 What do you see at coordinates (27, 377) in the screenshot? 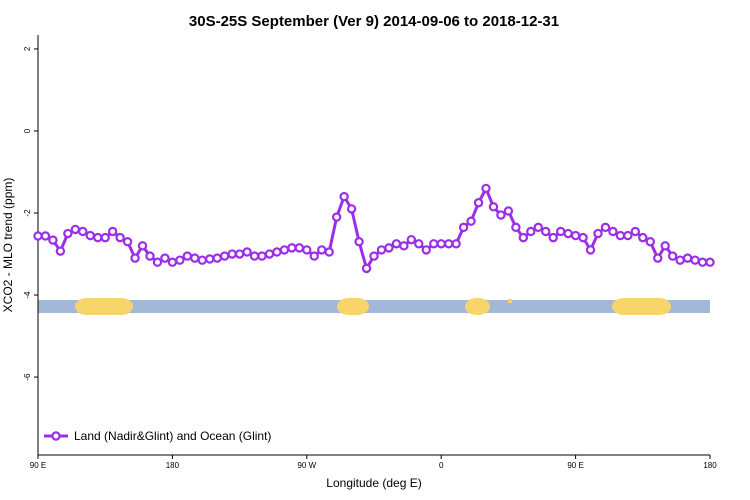
I see `y-tick-label: -6` at bounding box center [27, 377].